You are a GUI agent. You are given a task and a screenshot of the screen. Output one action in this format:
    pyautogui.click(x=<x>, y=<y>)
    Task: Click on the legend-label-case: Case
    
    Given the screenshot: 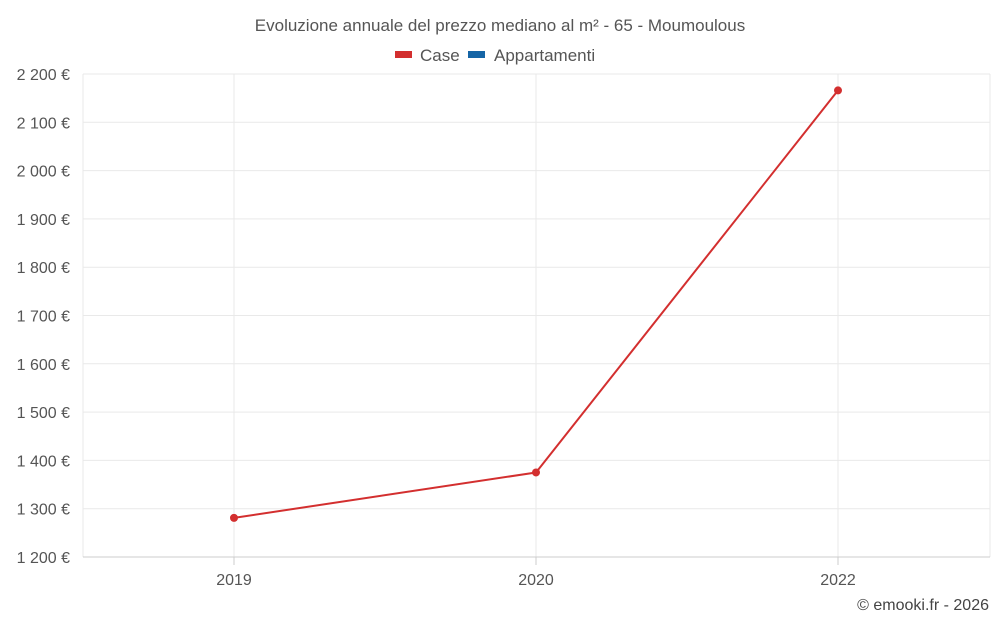 What is the action you would take?
    pyautogui.click(x=440, y=55)
    